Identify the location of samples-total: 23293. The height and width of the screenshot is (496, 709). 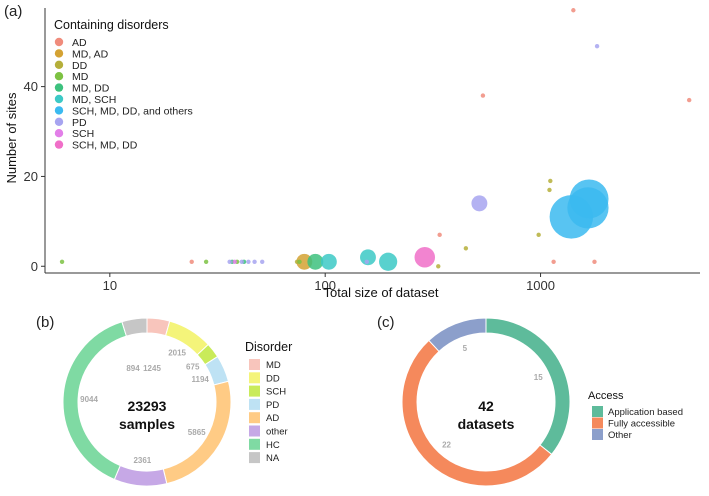
(147, 406).